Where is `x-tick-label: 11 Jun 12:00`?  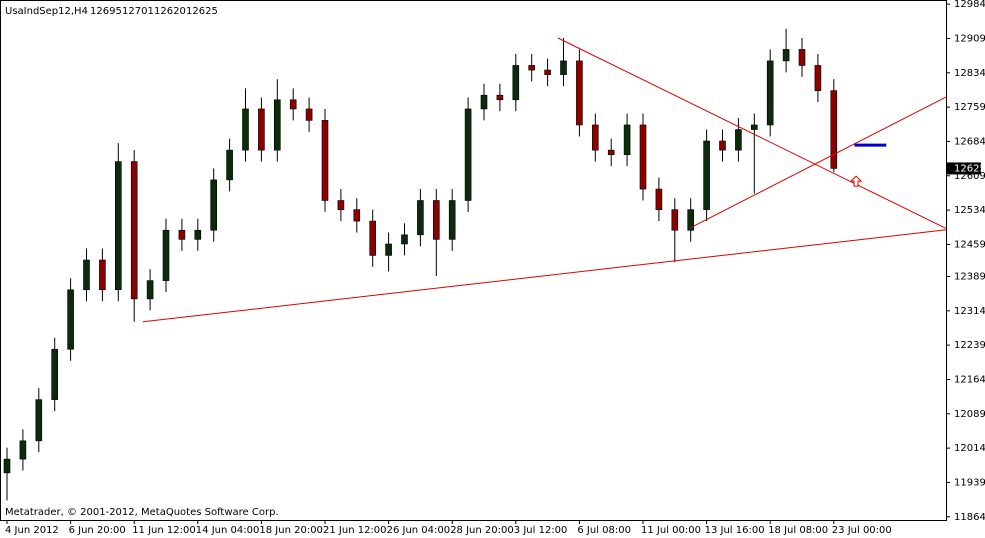 x-tick-label: 11 Jun 12:00 is located at coordinates (164, 530).